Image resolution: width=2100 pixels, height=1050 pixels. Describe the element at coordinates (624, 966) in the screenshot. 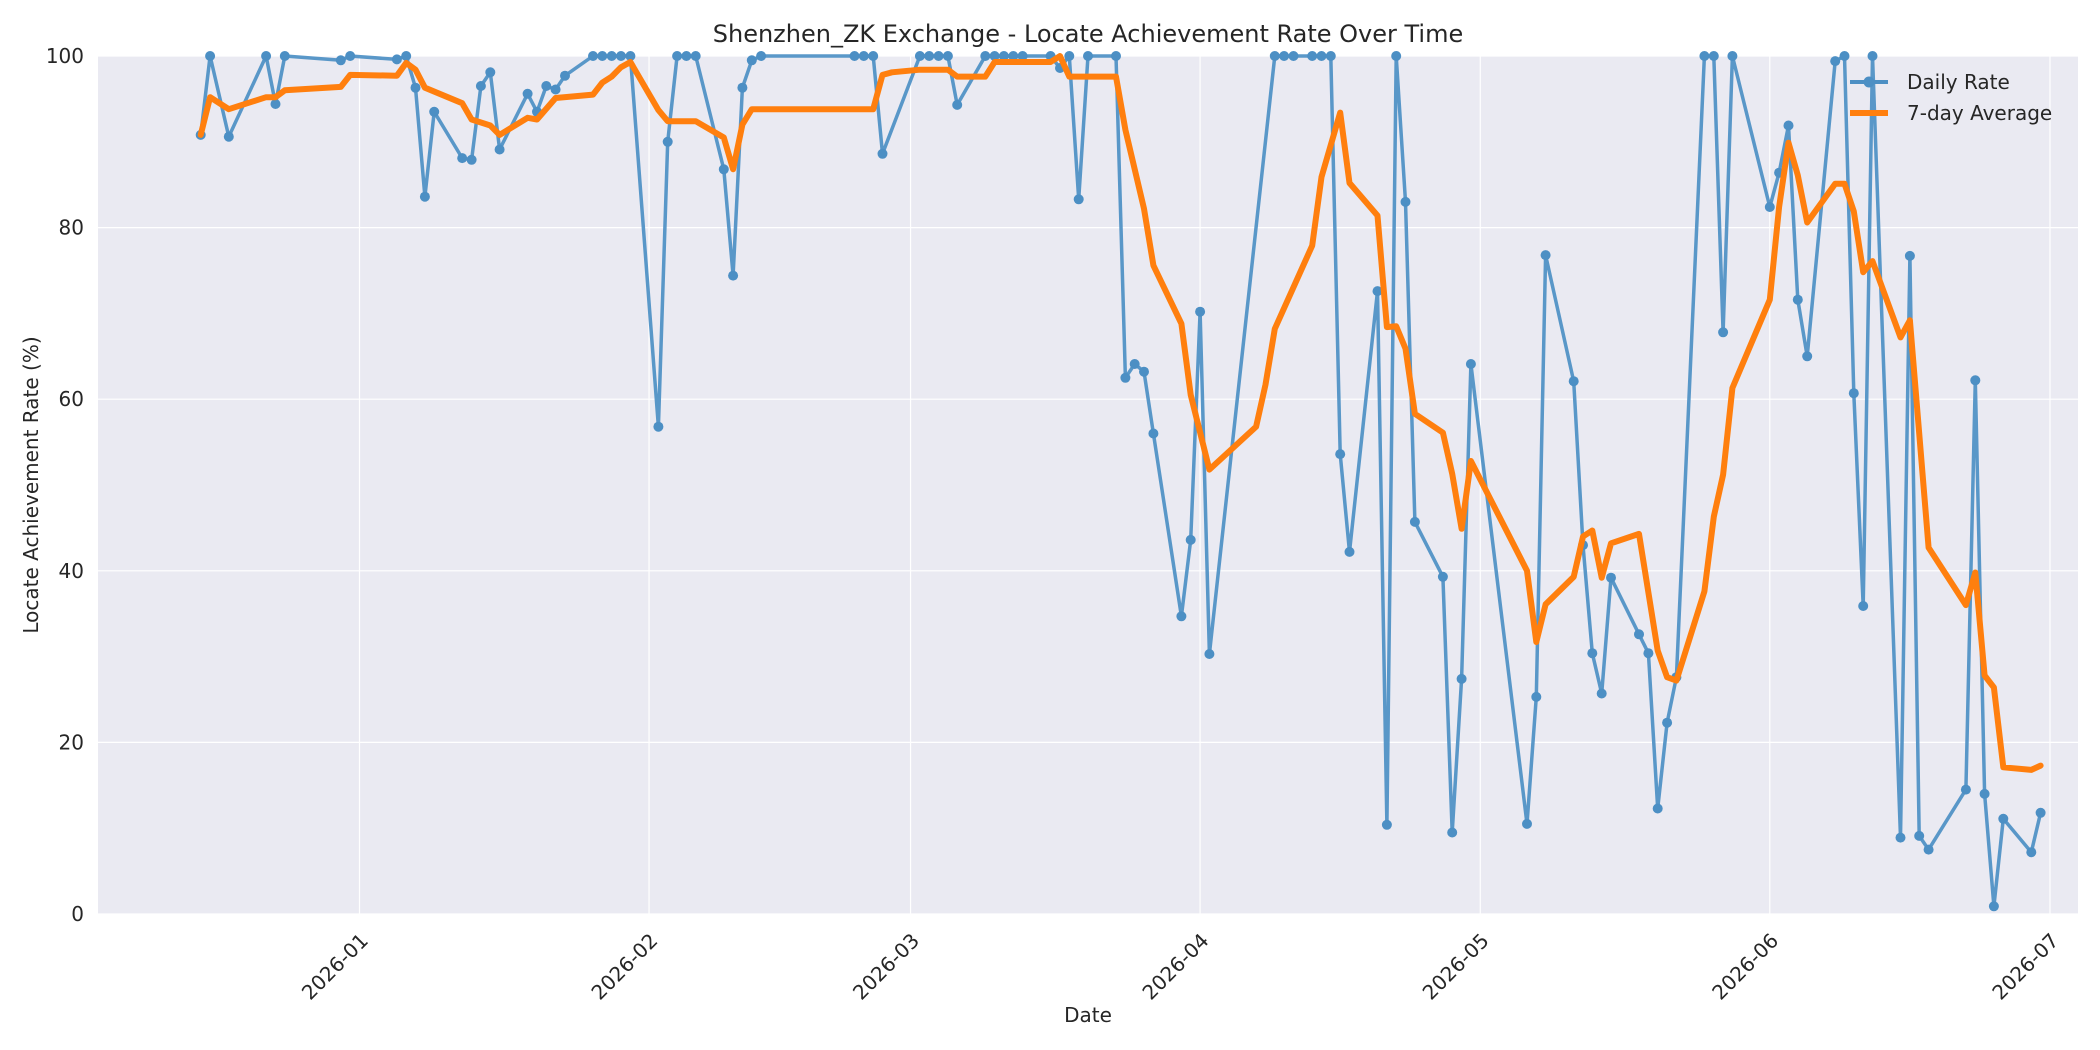

I see `x-tick-label: 2026-02` at that location.